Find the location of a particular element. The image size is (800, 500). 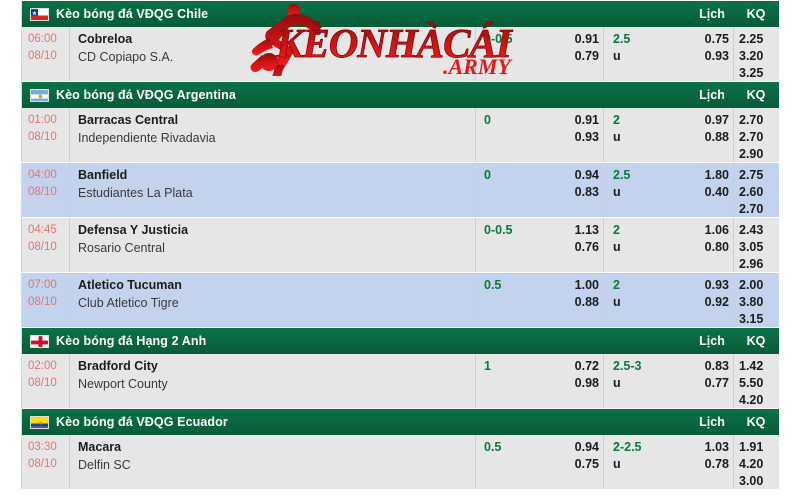

handicap-odds-cell: 1.13 0.76 is located at coordinates (574, 245).